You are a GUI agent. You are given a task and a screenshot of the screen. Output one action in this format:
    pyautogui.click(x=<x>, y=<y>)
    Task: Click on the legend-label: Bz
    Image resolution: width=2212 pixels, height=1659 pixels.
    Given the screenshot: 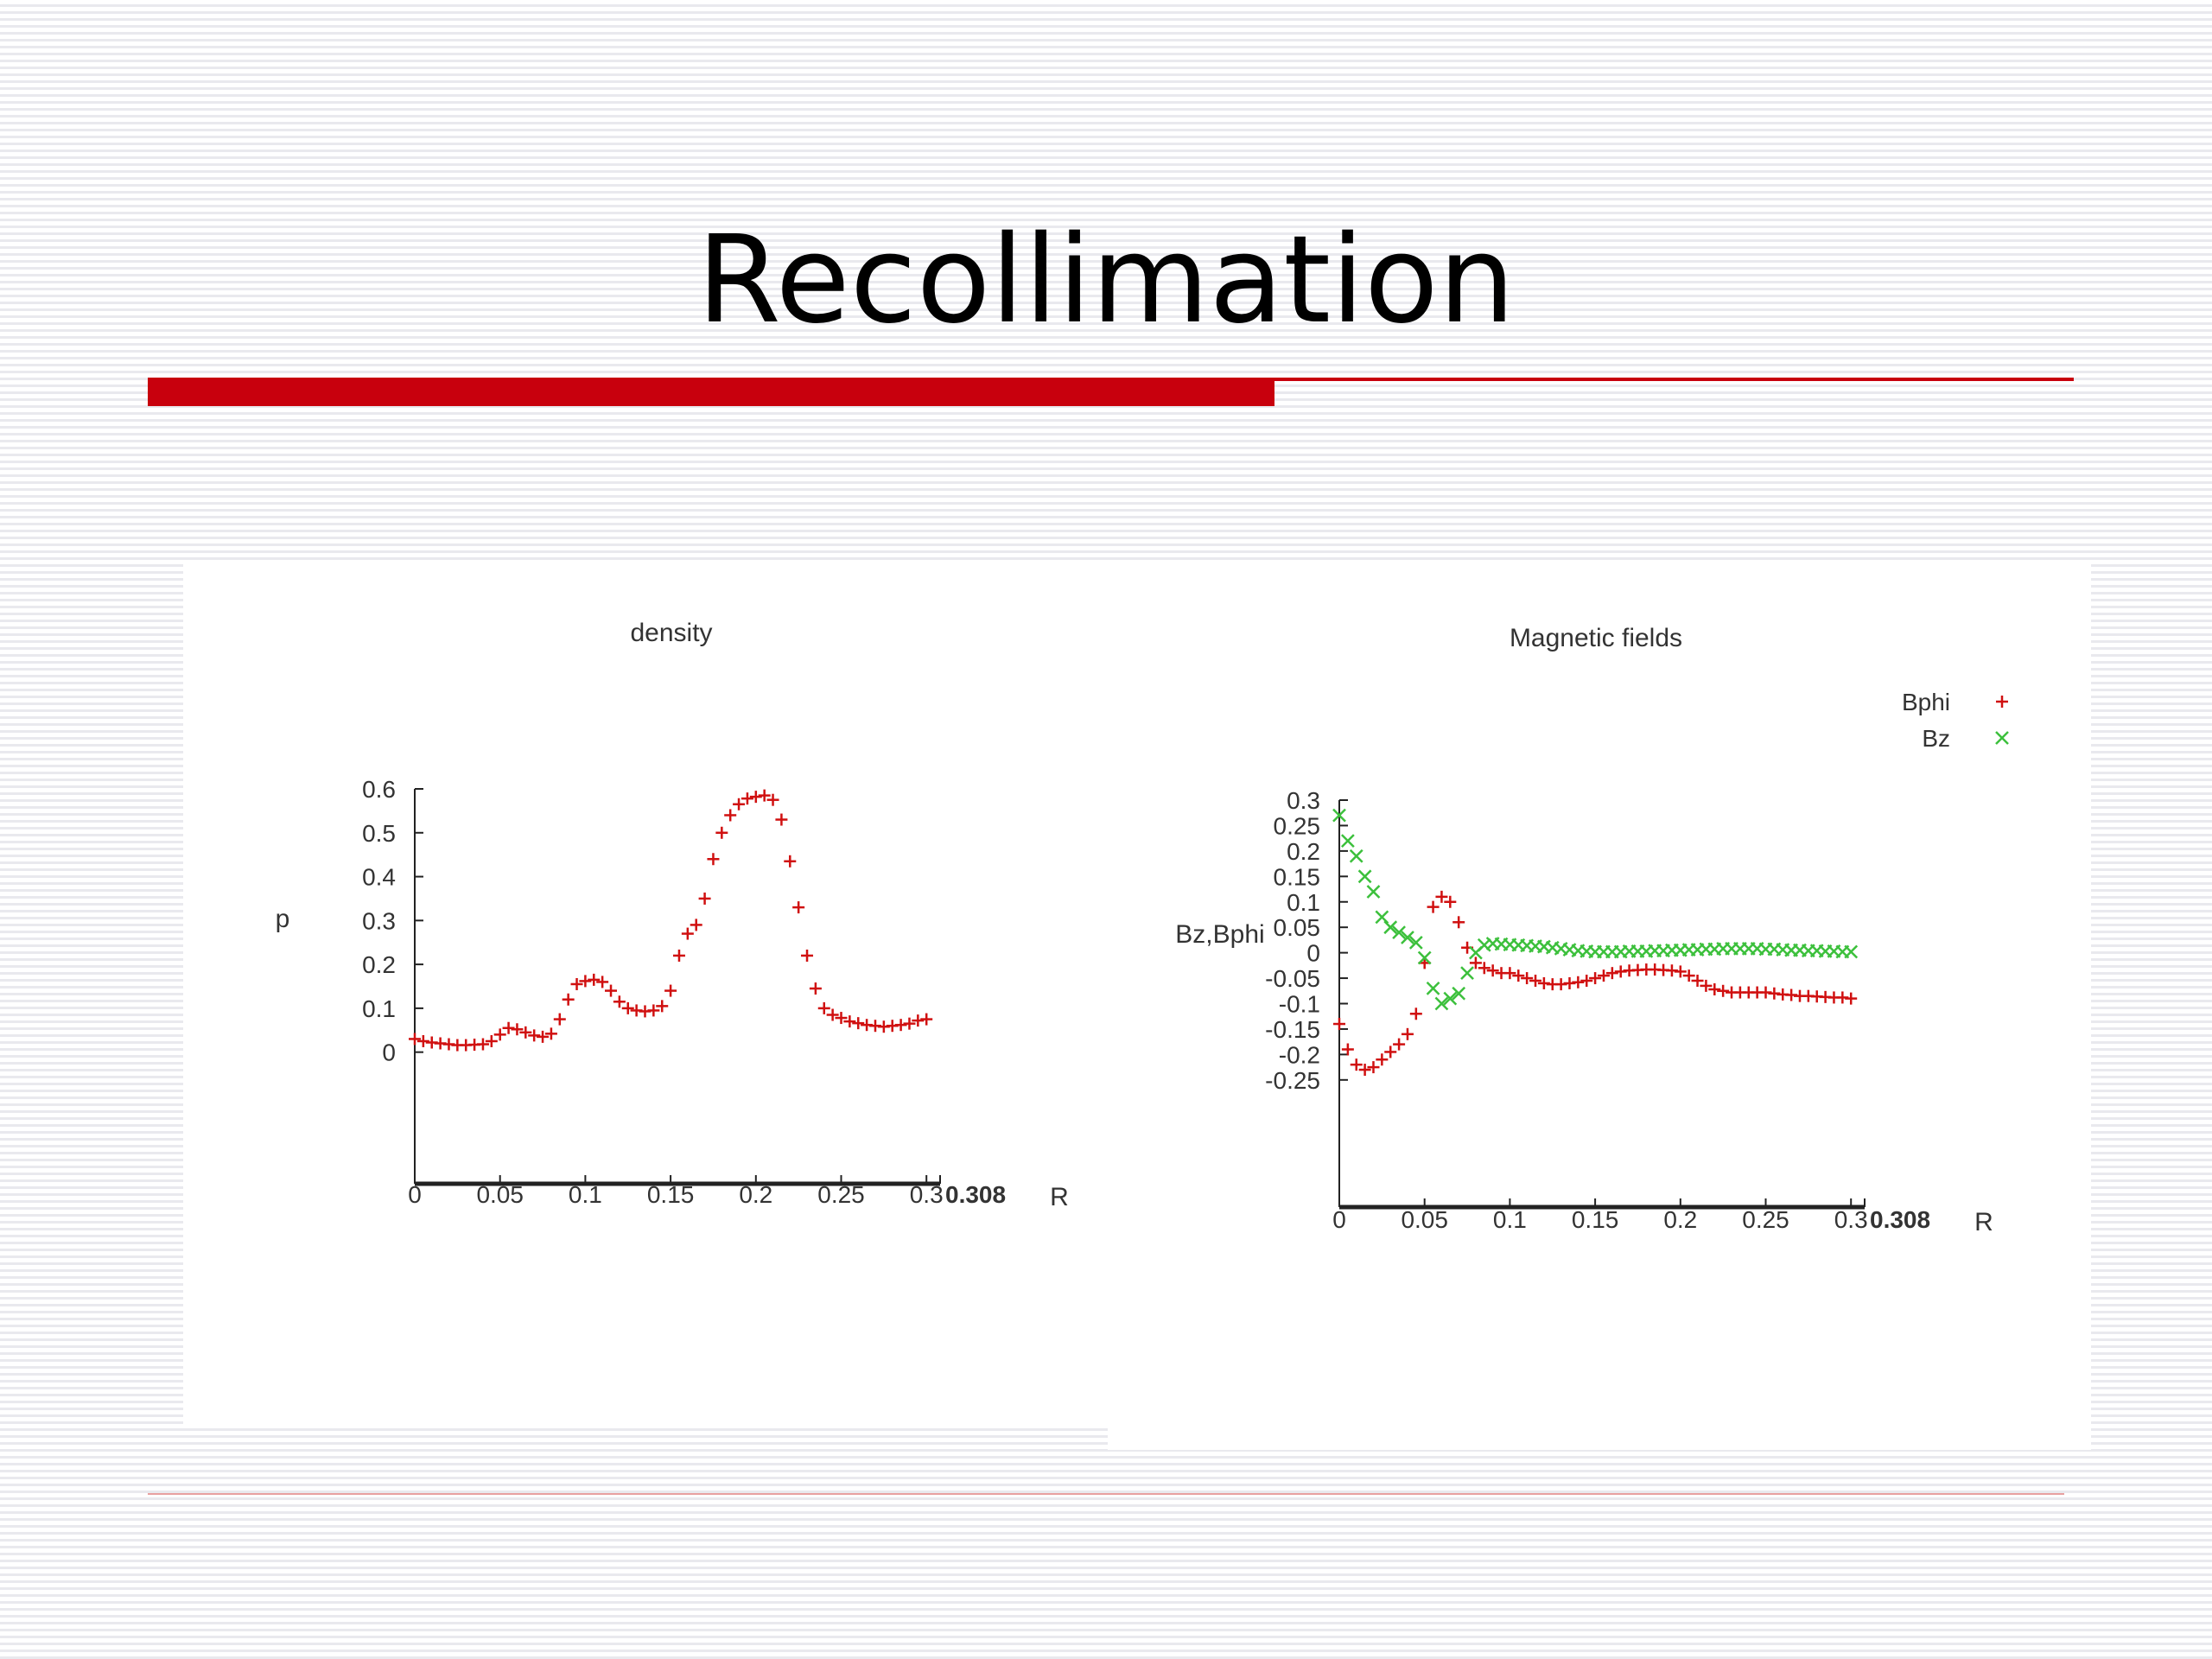 What is the action you would take?
    pyautogui.click(x=1936, y=738)
    